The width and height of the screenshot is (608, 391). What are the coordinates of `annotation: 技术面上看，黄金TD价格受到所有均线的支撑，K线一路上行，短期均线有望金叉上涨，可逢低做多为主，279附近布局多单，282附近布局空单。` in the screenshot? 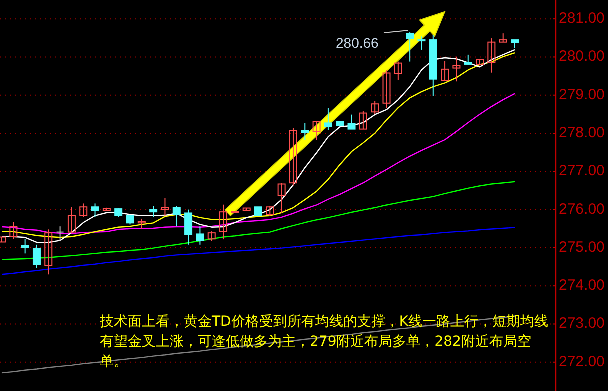 It's located at (325, 342).